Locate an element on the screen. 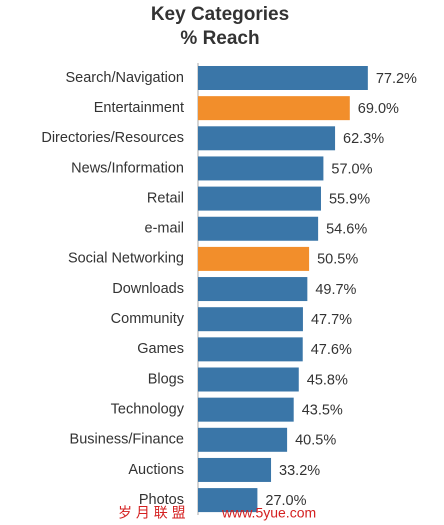  chart-title: Key Categories is located at coordinates (220, 14).